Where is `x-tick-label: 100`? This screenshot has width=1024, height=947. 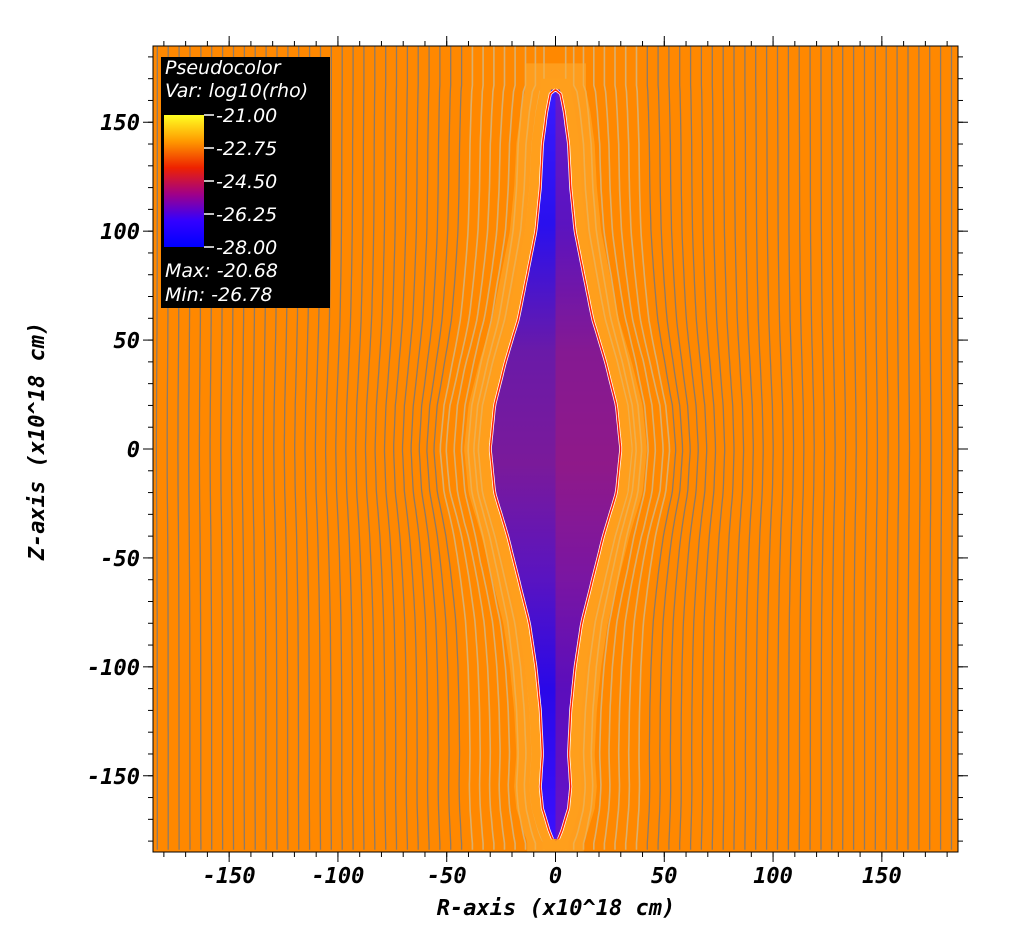
x-tick-label: 100 is located at coordinates (773, 876).